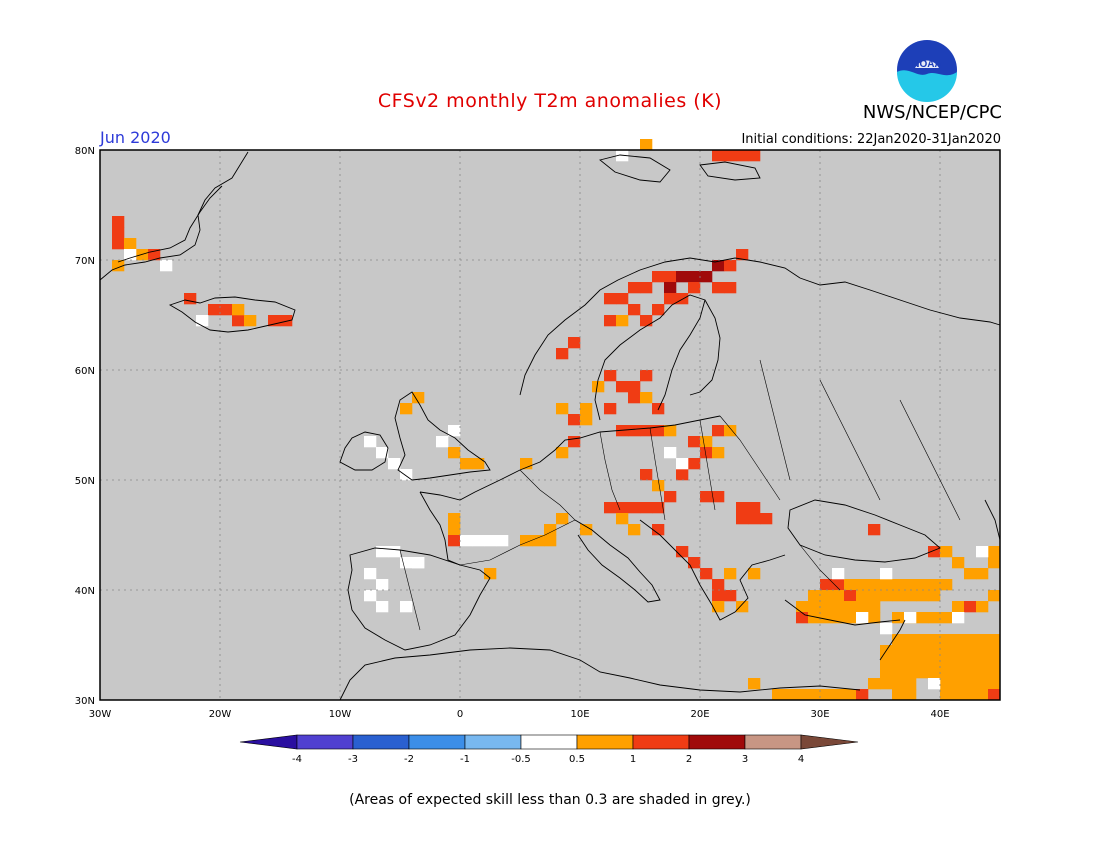 This screenshot has height=850, width=1100. What do you see at coordinates (519, 714) in the screenshot?
I see `longitude-labels: 30W 20W 10W 0 10E 20E 30E 40E` at bounding box center [519, 714].